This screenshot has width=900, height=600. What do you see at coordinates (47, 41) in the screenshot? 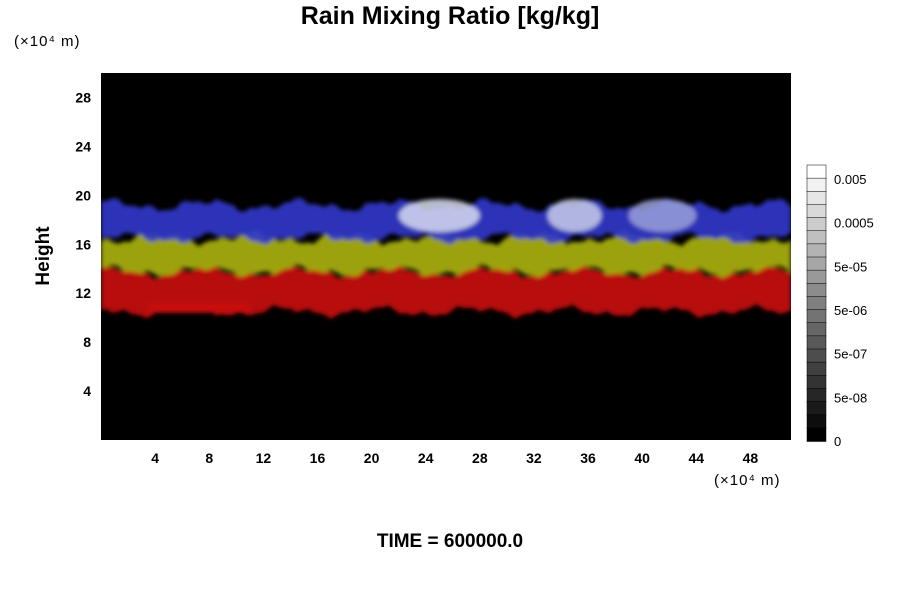
I see `y-axis-unit: (×10⁴ m)` at bounding box center [47, 41].